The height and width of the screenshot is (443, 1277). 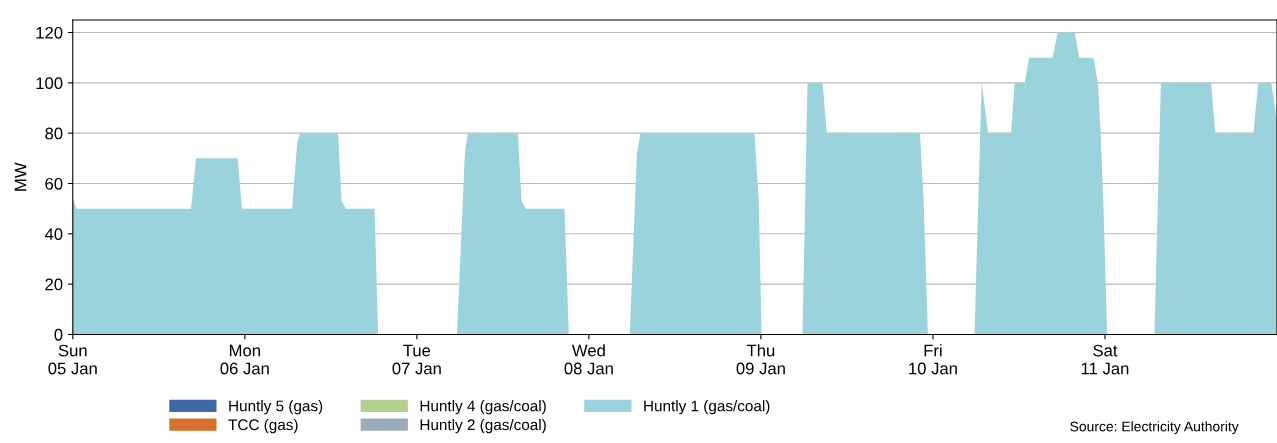 What do you see at coordinates (53, 234) in the screenshot?
I see `y-tick-label: 40` at bounding box center [53, 234].